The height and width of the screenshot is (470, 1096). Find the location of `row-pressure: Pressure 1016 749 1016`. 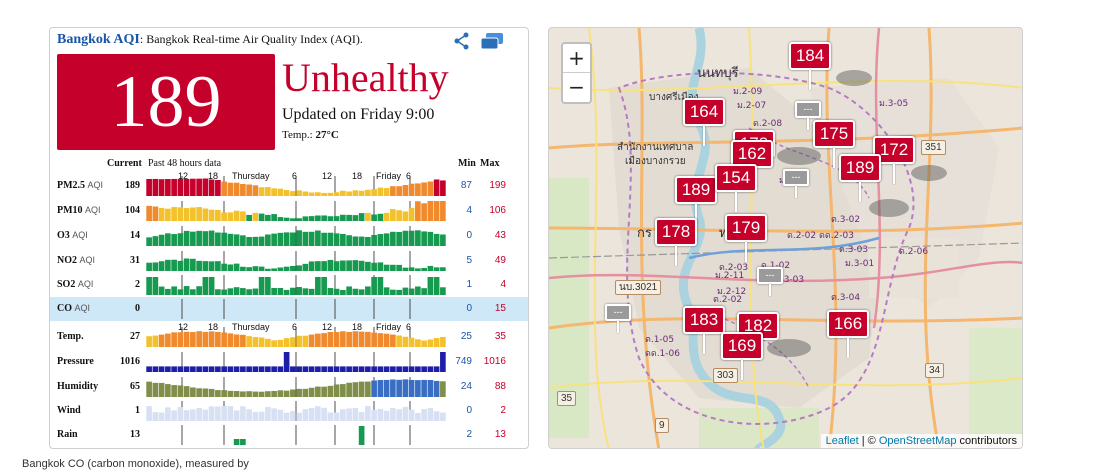

row-pressure: Pressure 1016 749 1016 is located at coordinates (289, 362).